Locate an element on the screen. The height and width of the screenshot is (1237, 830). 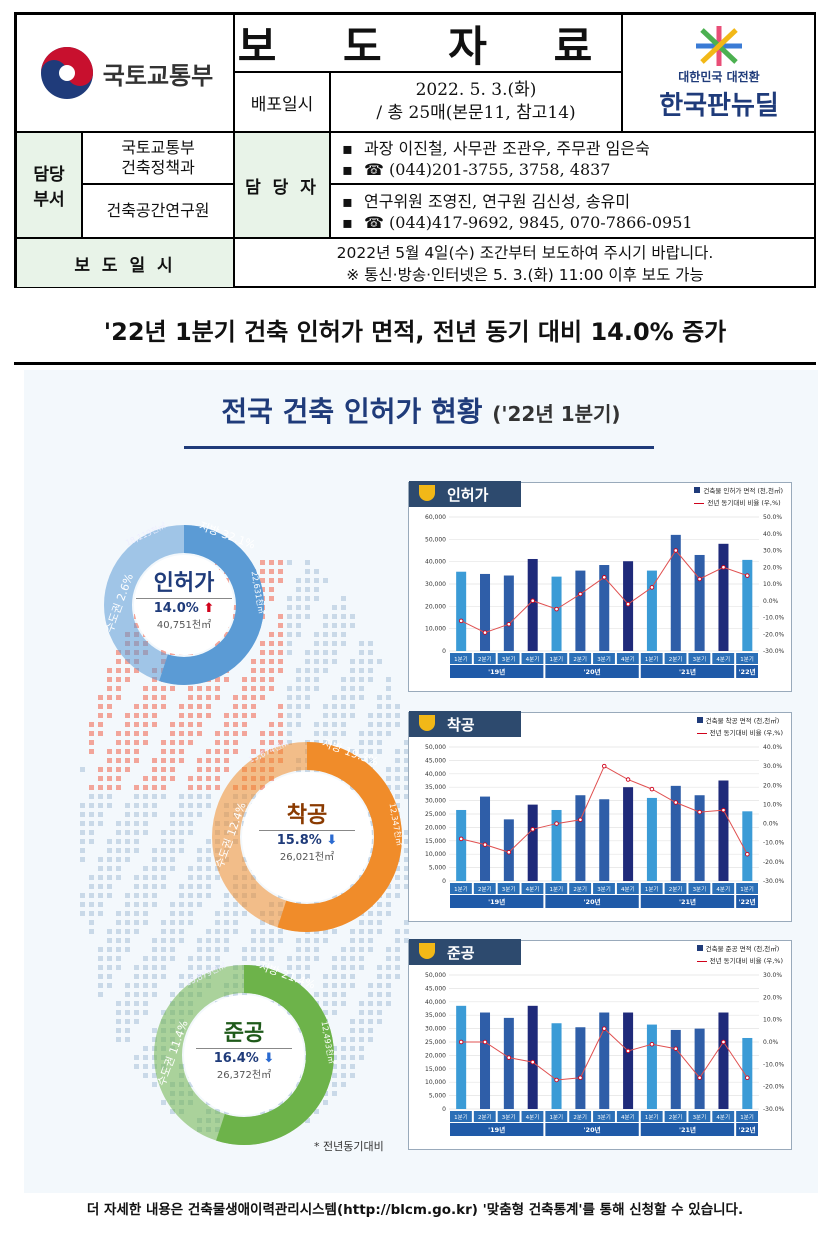
bar is located at coordinates (723, 830).